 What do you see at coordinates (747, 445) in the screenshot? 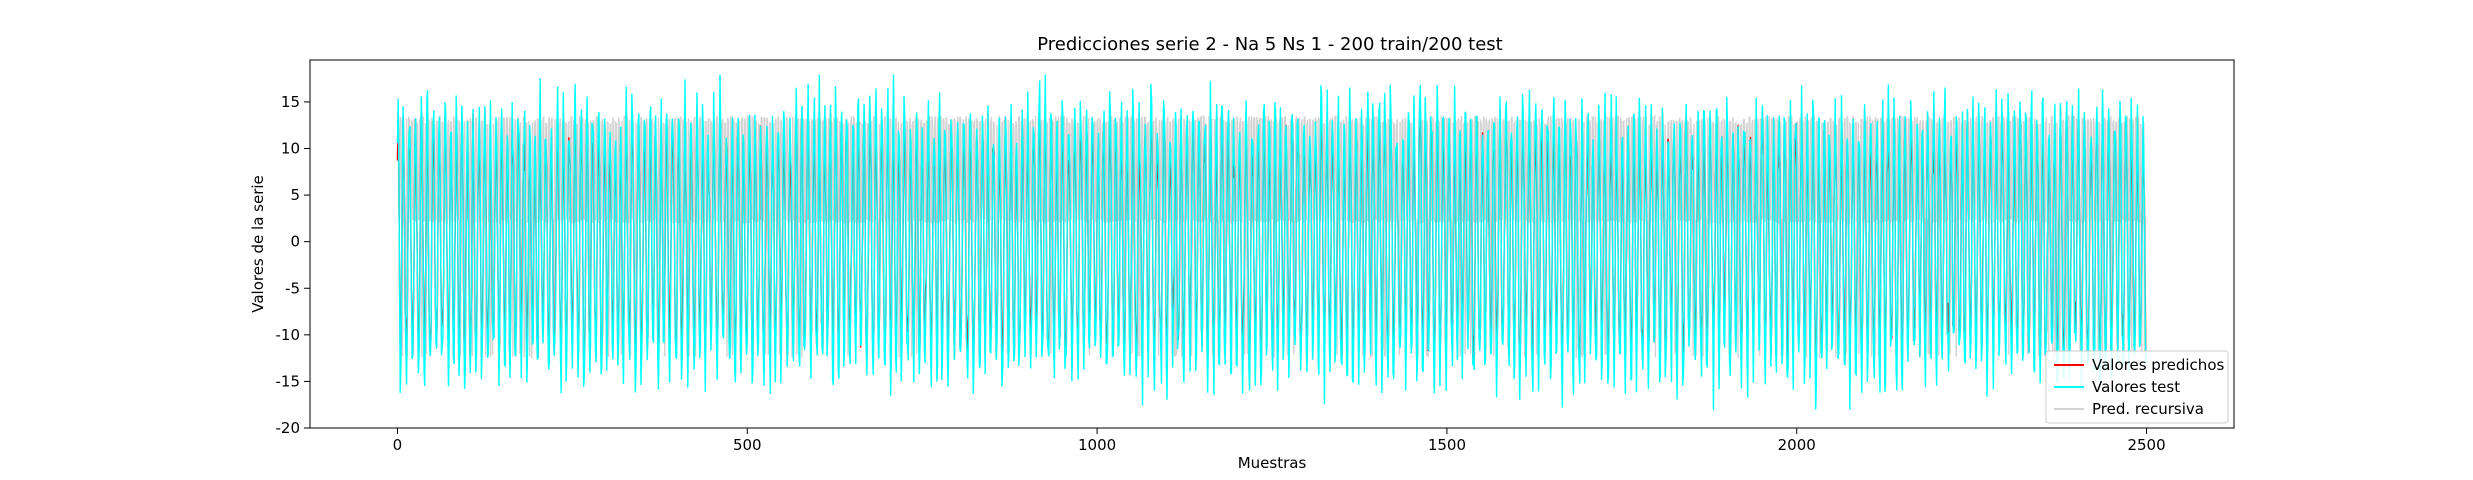
I see `x-tick-label-1: 500` at bounding box center [747, 445].